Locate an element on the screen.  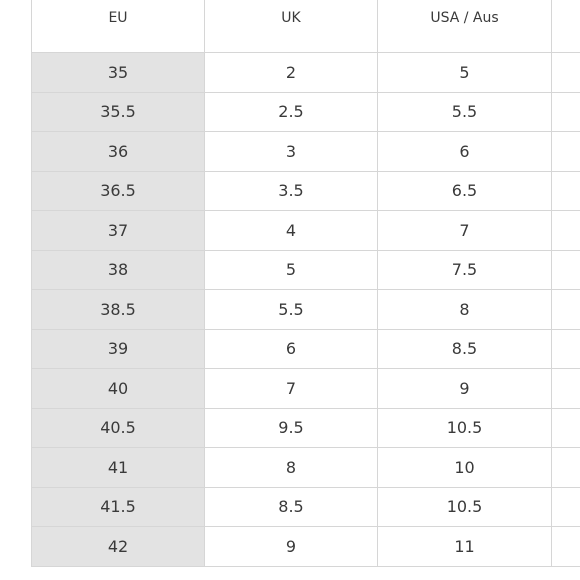
cell-uk: 9.5 is located at coordinates (291, 427).